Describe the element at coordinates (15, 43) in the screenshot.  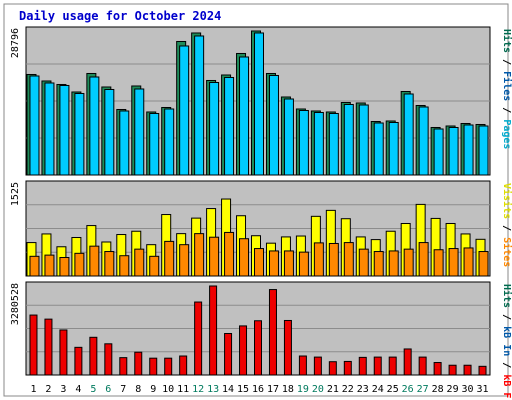
I see `y-max-label: 28796` at that location.